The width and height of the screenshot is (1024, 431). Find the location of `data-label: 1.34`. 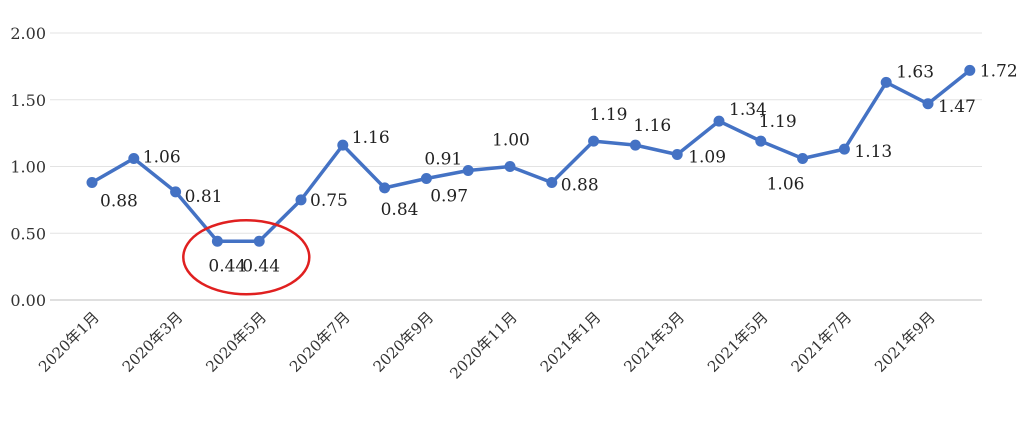

data-label: 1.34 is located at coordinates (748, 110).